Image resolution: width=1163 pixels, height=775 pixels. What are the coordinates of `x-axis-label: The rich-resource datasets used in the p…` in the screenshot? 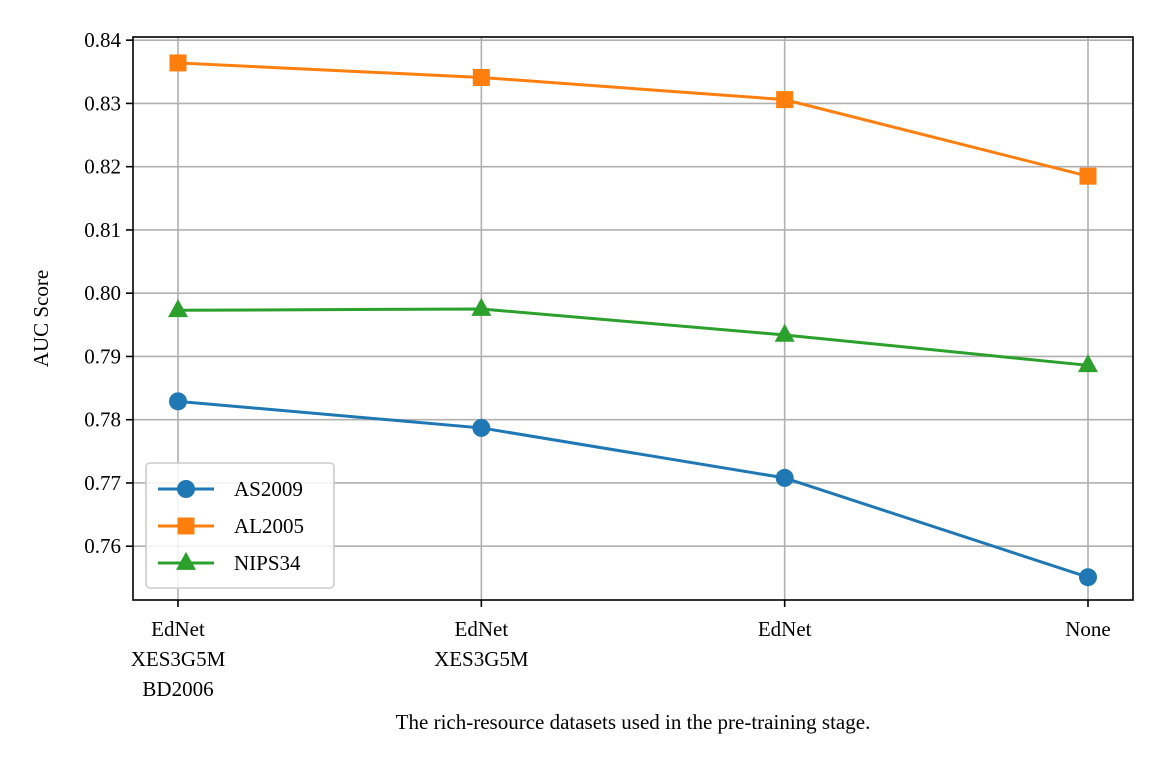 It's located at (633, 722).